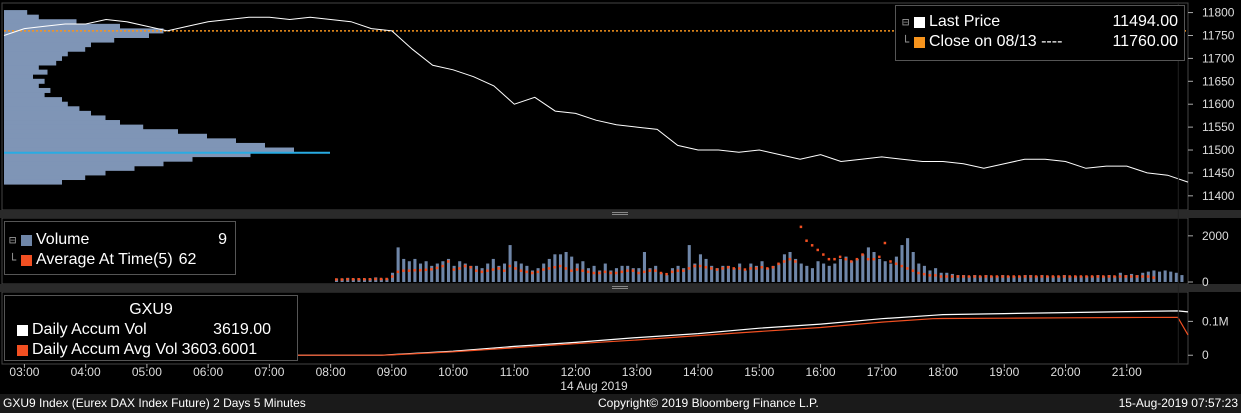 The width and height of the screenshot is (1241, 413). I want to click on legend-volume-value: 9, so click(222, 239).